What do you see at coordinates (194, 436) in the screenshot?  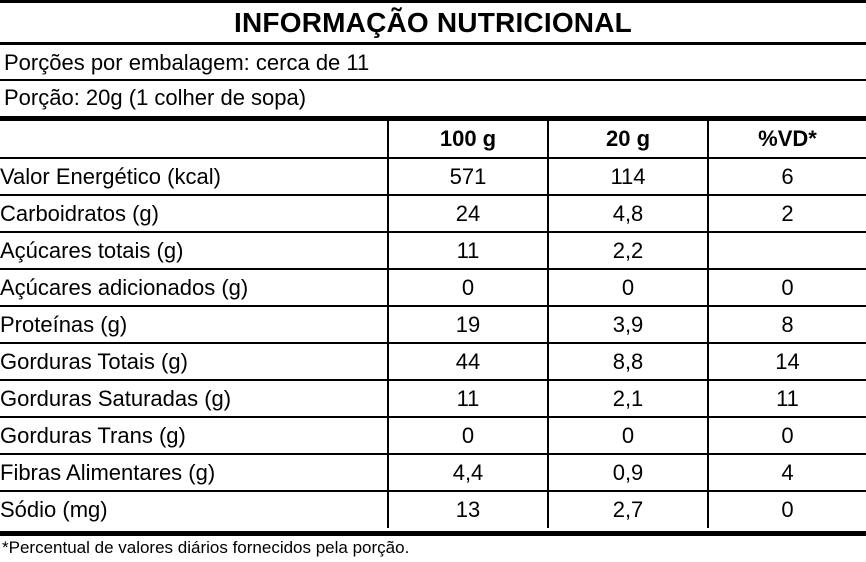 I see `nutrient-name: Gorduras Trans (g)` at bounding box center [194, 436].